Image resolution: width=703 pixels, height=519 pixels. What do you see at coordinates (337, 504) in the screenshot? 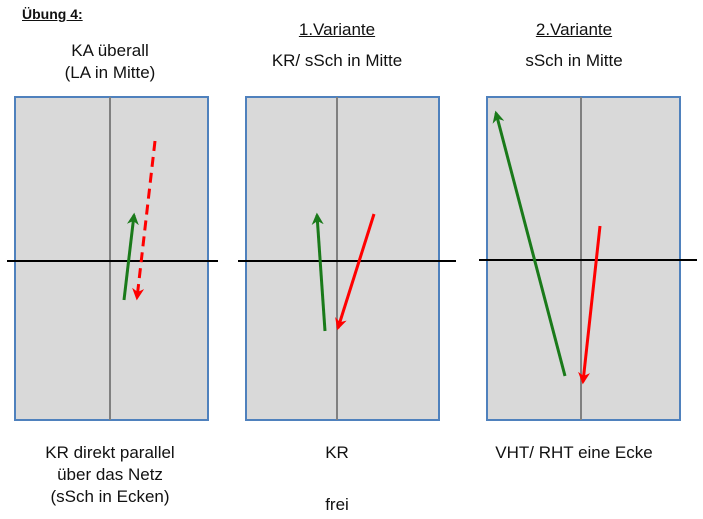
I see `panel-2-extra: frei` at bounding box center [337, 504].